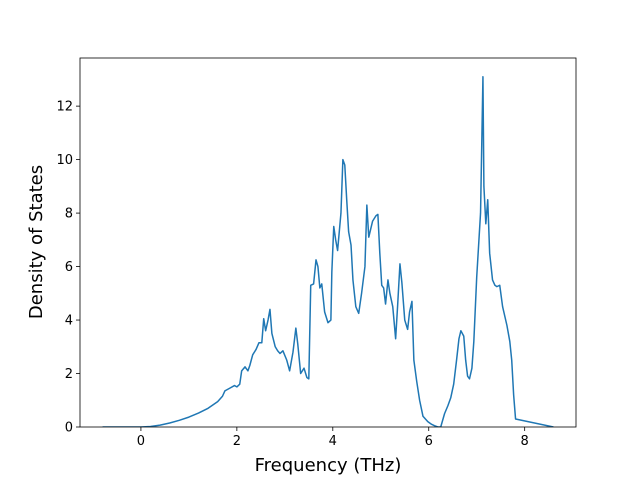 The height and width of the screenshot is (480, 640). What do you see at coordinates (69, 214) in the screenshot?
I see `y-tick-label: 8` at bounding box center [69, 214].